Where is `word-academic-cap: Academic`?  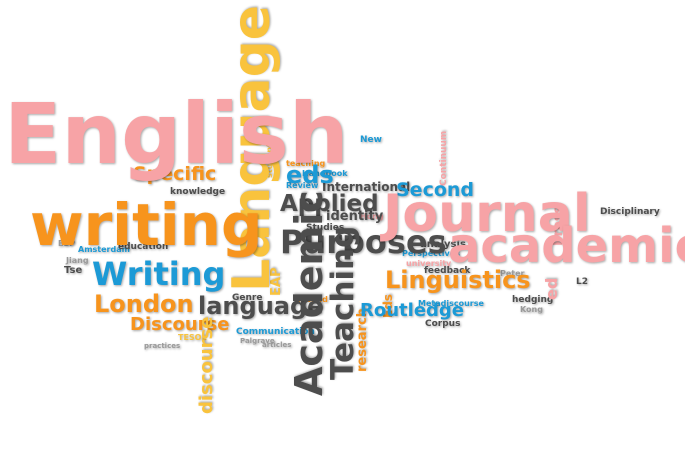
word-academic-cap: Academic is located at coordinates (309, 293).